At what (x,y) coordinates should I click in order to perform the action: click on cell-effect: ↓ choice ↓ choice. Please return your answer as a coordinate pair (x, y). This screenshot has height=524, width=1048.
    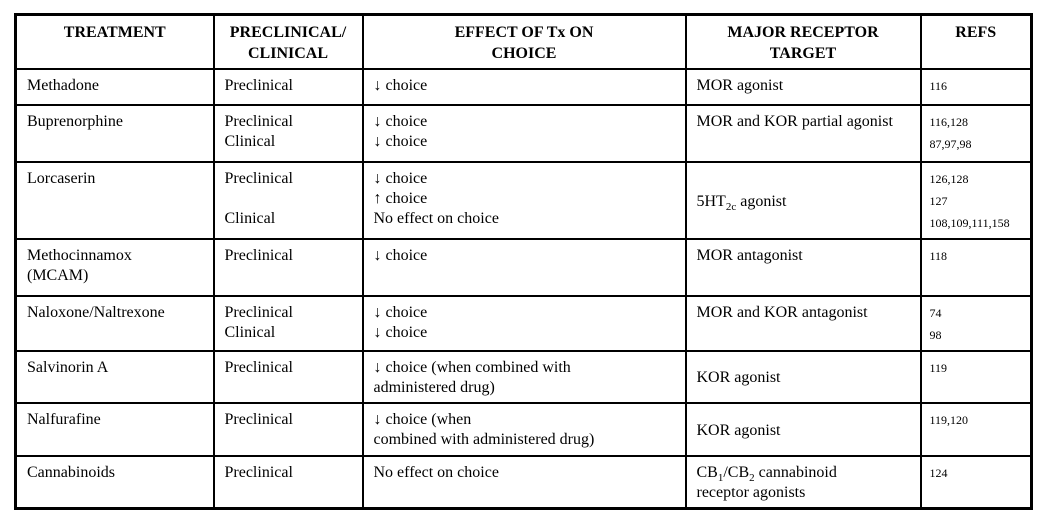
    Looking at the image, I should click on (524, 133).